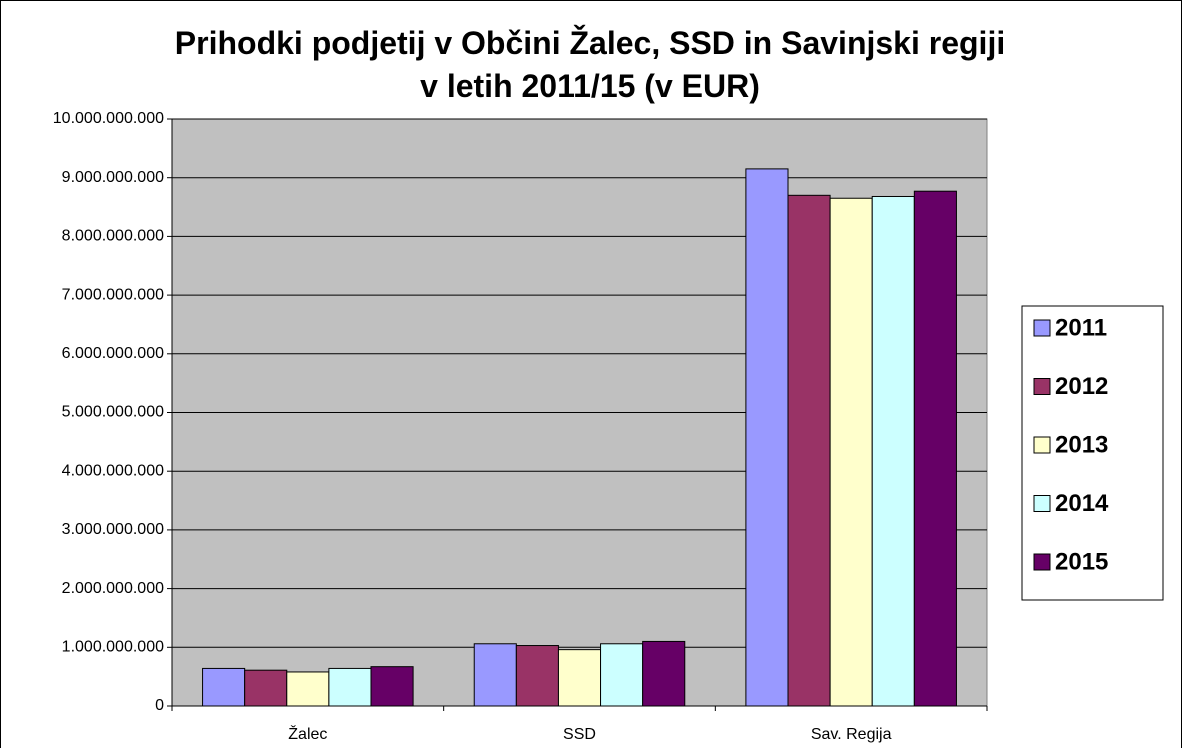  I want to click on y-tick-label: 1.000.000.000, so click(113, 647).